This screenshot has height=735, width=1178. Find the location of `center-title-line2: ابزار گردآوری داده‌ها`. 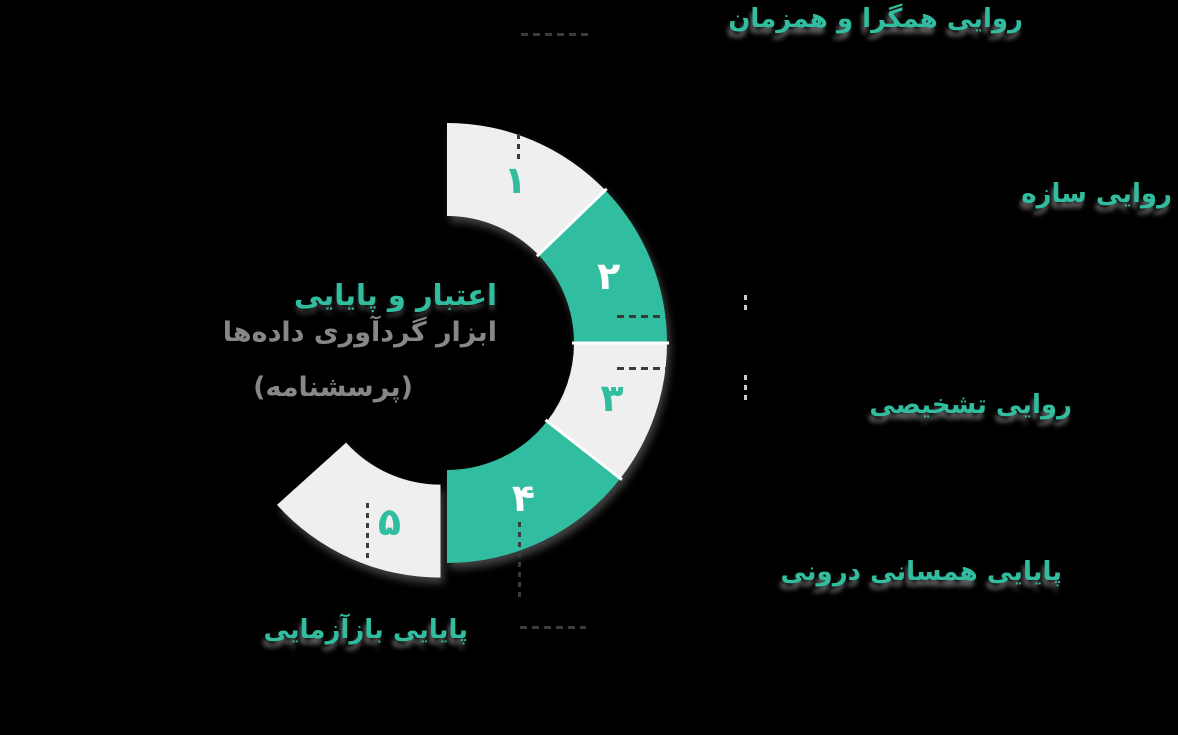

center-title-line2: ابزار گردآوری داده‌ها is located at coordinates (359, 332).